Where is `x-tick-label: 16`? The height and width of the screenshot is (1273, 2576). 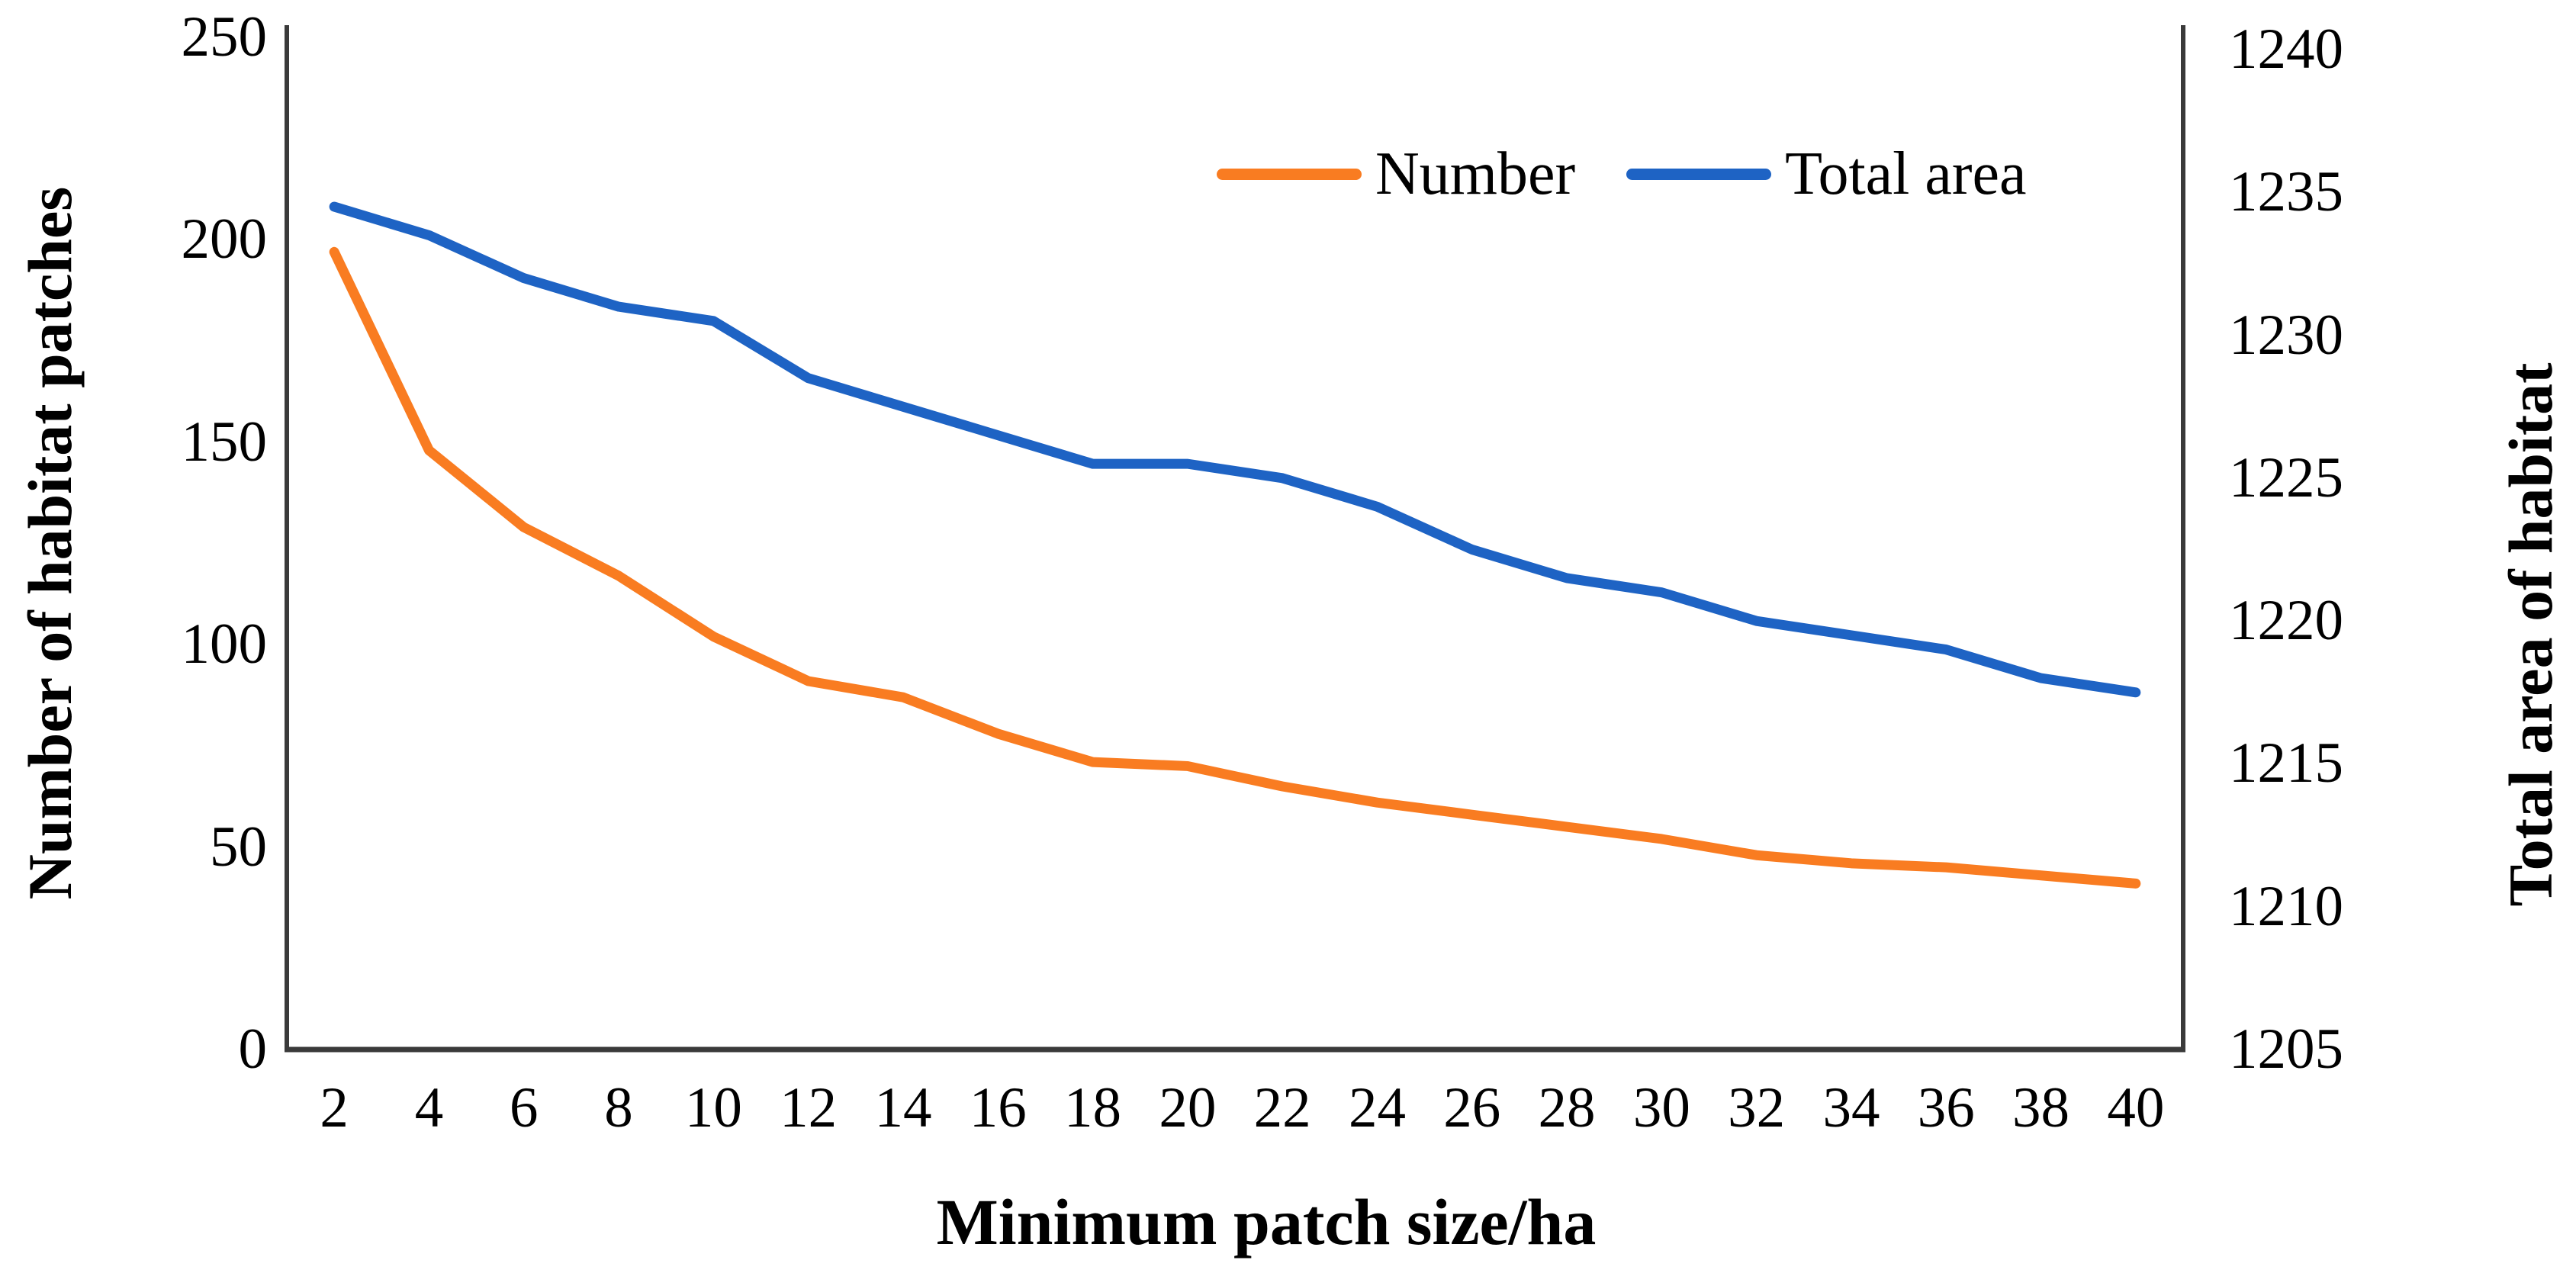 x-tick-label: 16 is located at coordinates (998, 1108).